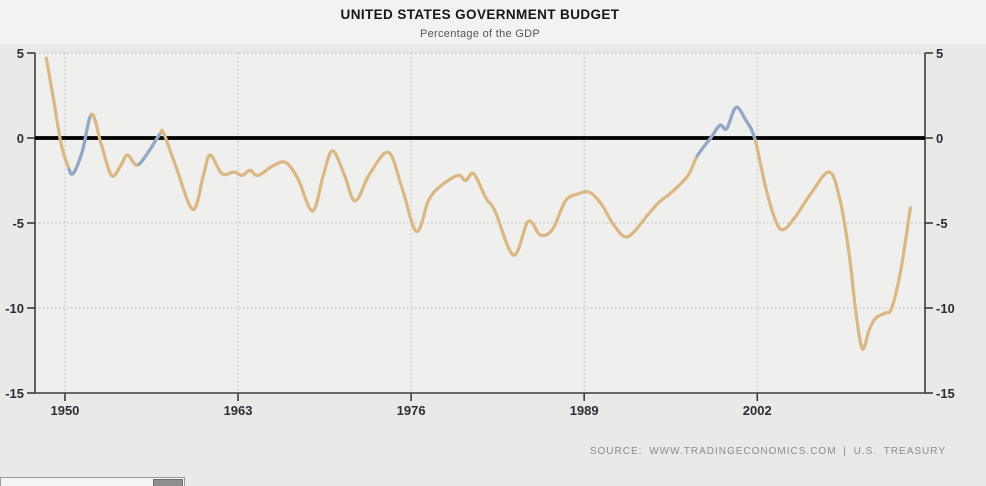 The image size is (986, 486). Describe the element at coordinates (584, 410) in the screenshot. I see `x-axis-label: 1989` at that location.